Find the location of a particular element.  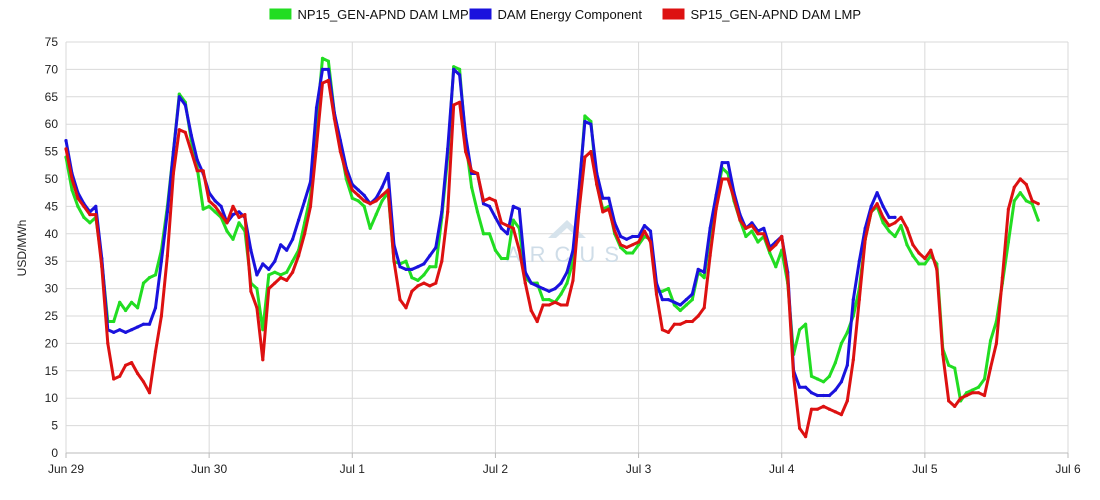

legend-item: SP15_GEN-APND DAM LMP is located at coordinates (762, 14).